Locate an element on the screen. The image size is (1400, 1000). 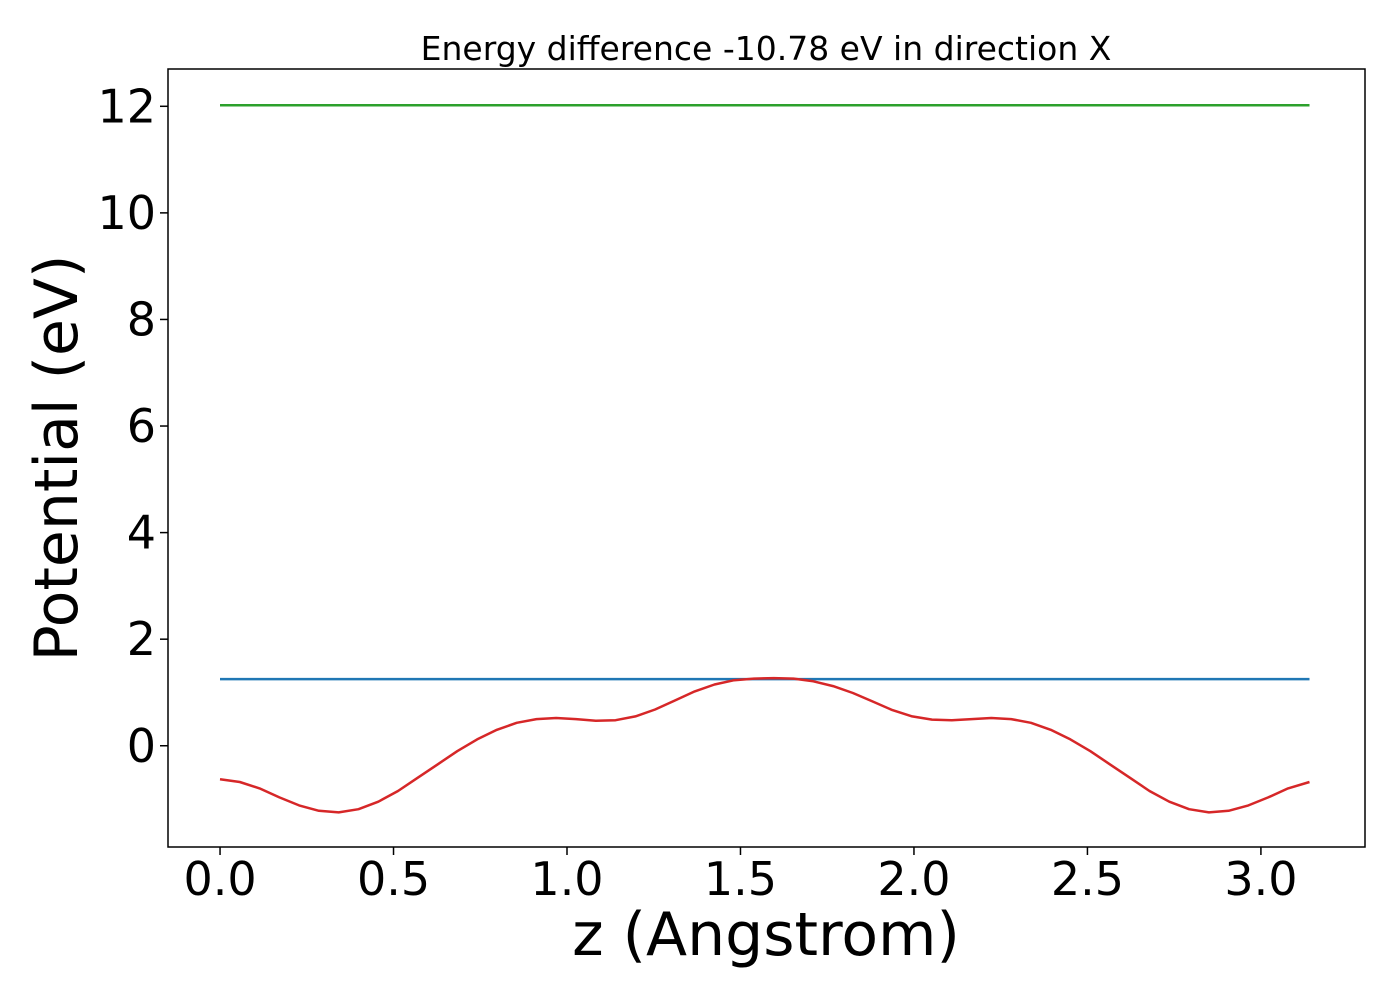
y-tick-label: 4 is located at coordinates (141, 533).